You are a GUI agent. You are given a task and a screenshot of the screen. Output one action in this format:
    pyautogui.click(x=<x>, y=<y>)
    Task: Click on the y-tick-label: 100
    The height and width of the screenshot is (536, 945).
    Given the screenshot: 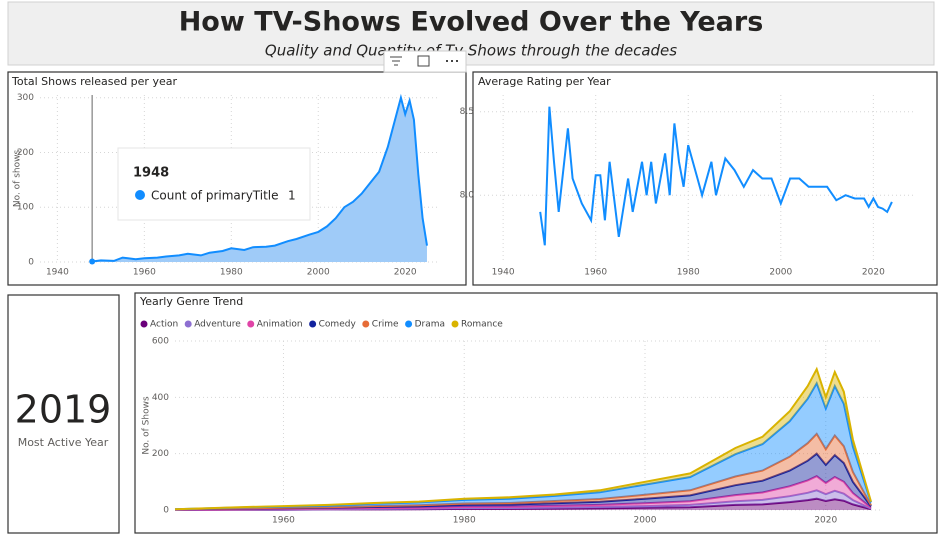 What is the action you would take?
    pyautogui.click(x=25, y=208)
    